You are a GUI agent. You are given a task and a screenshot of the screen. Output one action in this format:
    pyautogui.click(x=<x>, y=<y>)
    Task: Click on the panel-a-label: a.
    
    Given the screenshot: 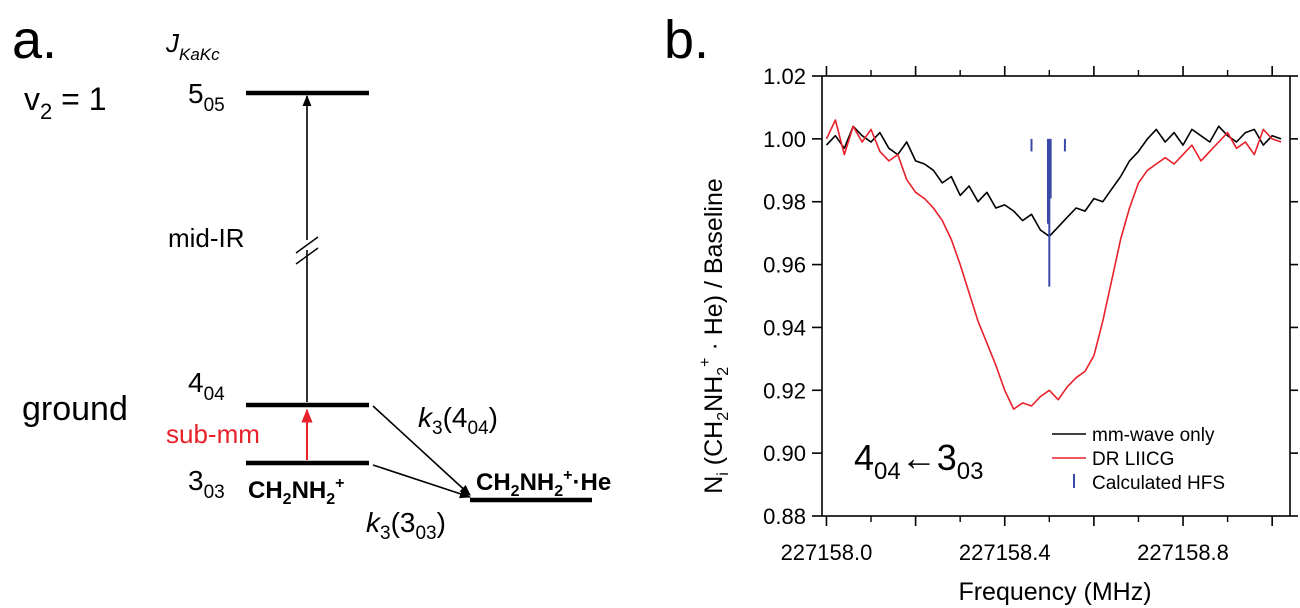 What is the action you would take?
    pyautogui.click(x=34, y=40)
    